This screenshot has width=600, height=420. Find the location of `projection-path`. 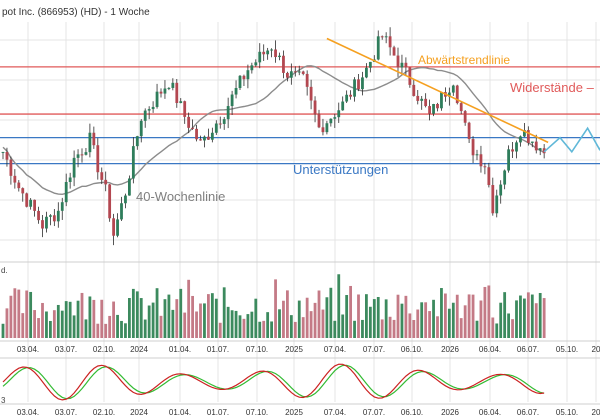

projection-path is located at coordinates (571, 140).